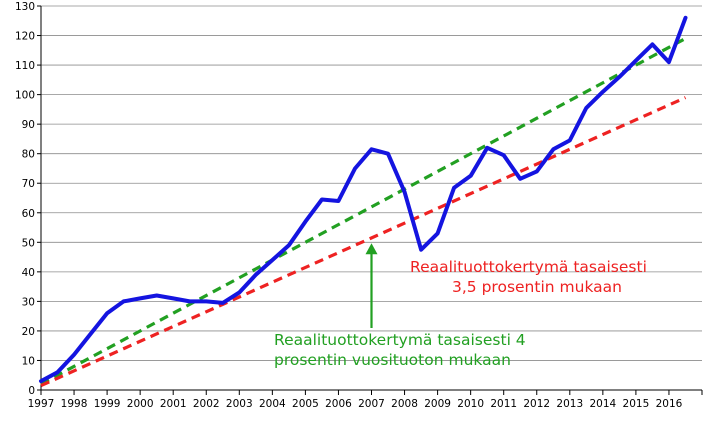 This screenshot has width=715, height=433. I want to click on x-tick-label: 2016, so click(669, 404).